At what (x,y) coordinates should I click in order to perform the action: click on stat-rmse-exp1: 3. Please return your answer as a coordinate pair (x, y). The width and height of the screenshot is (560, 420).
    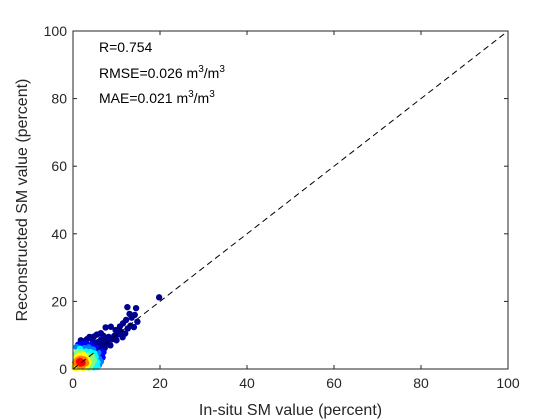
    Looking at the image, I should click on (201, 69).